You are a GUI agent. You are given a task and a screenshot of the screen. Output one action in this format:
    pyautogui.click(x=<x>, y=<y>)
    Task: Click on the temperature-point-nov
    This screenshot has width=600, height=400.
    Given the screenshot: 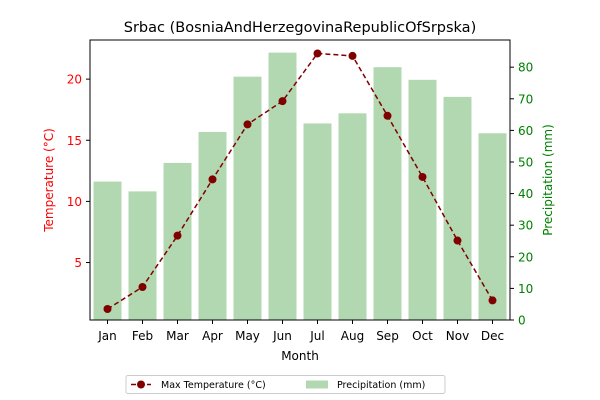 What is the action you would take?
    pyautogui.click(x=457, y=240)
    